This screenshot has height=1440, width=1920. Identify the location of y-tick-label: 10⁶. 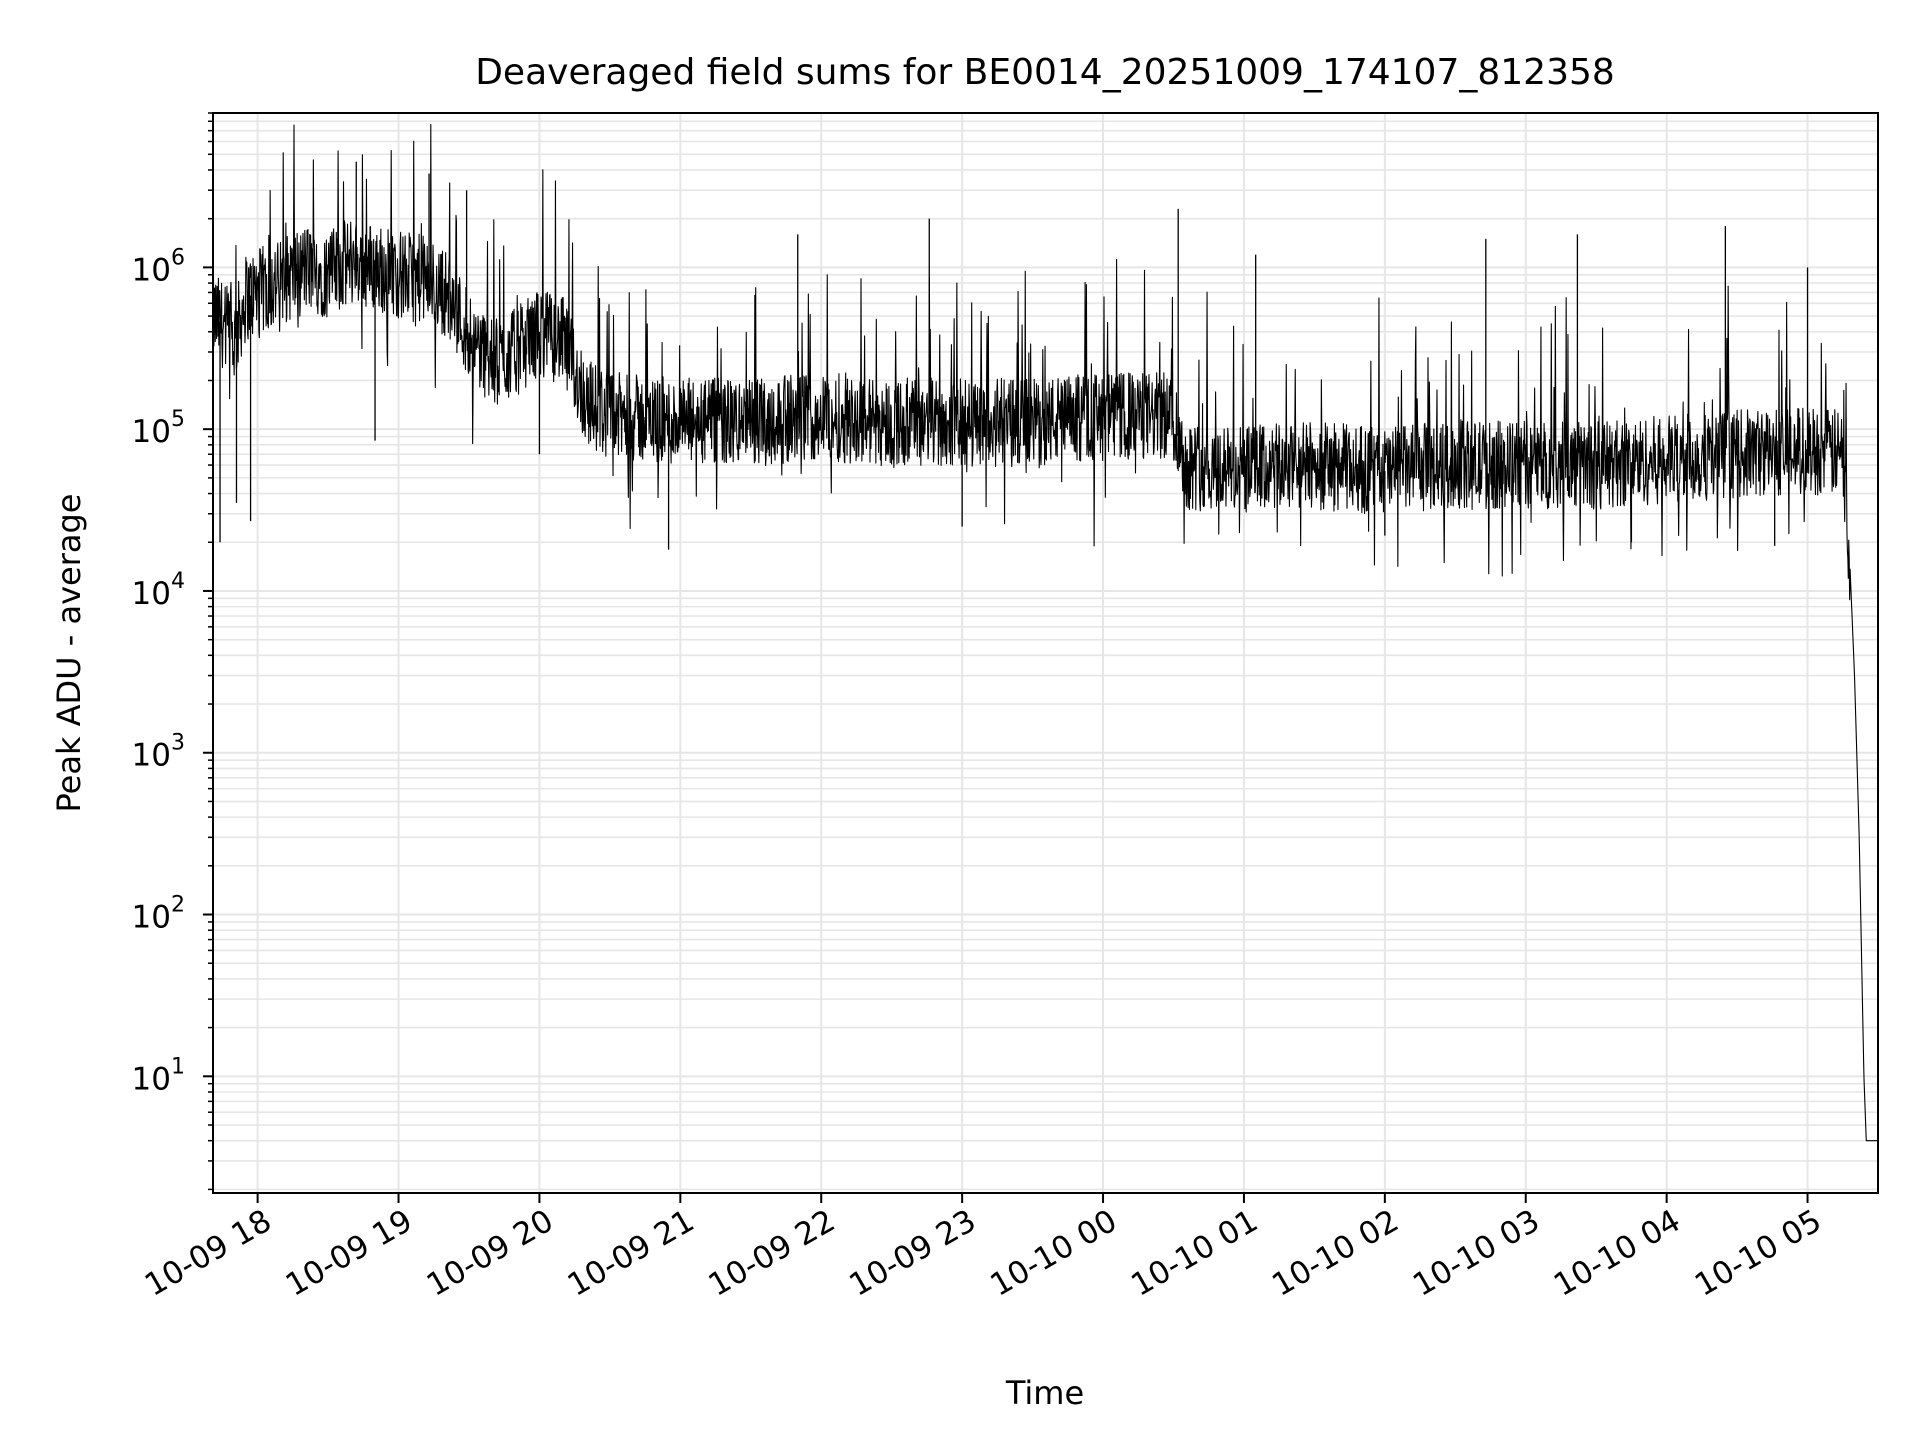
(158, 266).